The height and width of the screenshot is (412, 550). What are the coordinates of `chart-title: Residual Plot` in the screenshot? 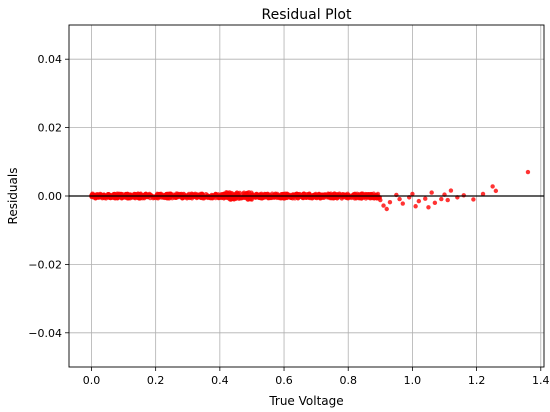 It's located at (307, 15).